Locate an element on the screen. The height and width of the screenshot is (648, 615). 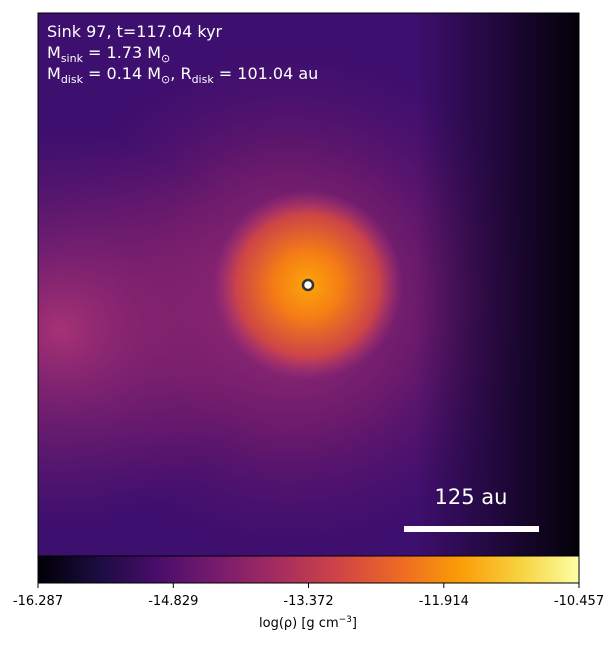
colorbar-tick-label: -14.829 is located at coordinates (173, 601).